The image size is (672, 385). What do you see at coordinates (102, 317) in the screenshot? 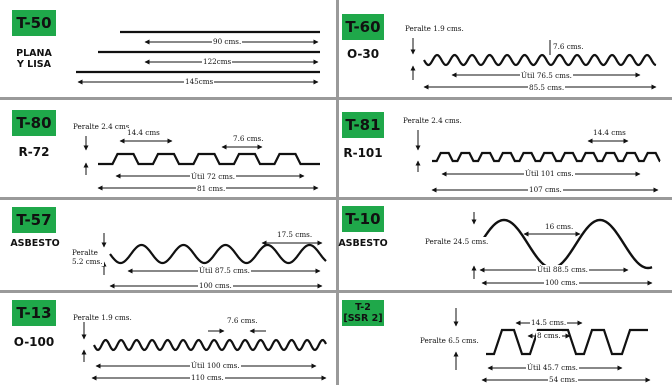
I see `t13-peralte: Peralte 1.9 cms.` at bounding box center [102, 317].